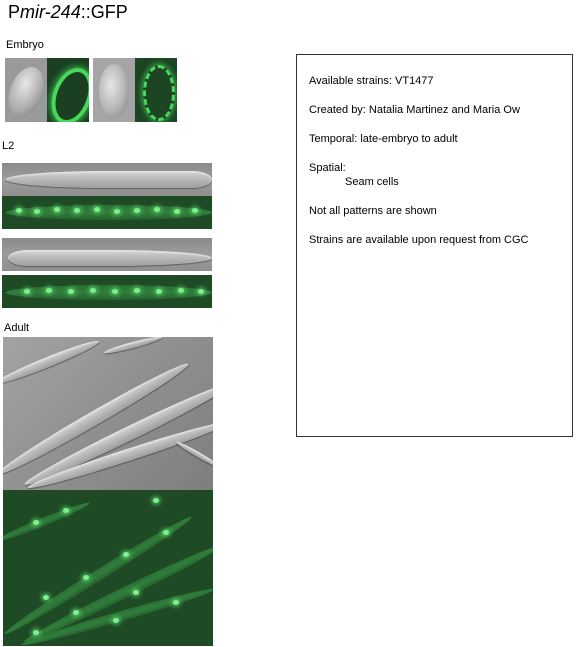 The image size is (576, 647). Describe the element at coordinates (17, 328) in the screenshot. I see `adult-label: Adult` at that location.